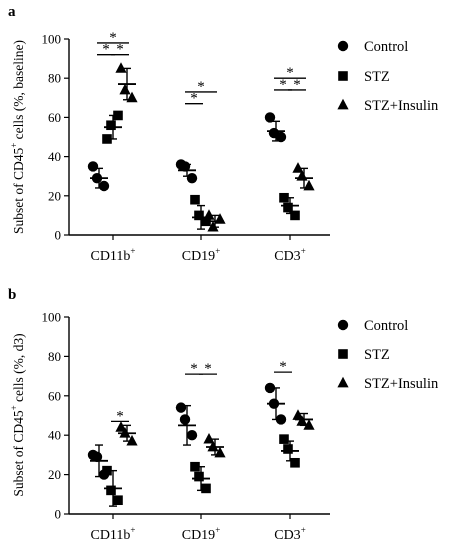 The image size is (460, 550). Describe the element at coordinates (17, 137) in the screenshot. I see `y-axis-label: Subset of CD45+ cells (%, baseline)` at that location.